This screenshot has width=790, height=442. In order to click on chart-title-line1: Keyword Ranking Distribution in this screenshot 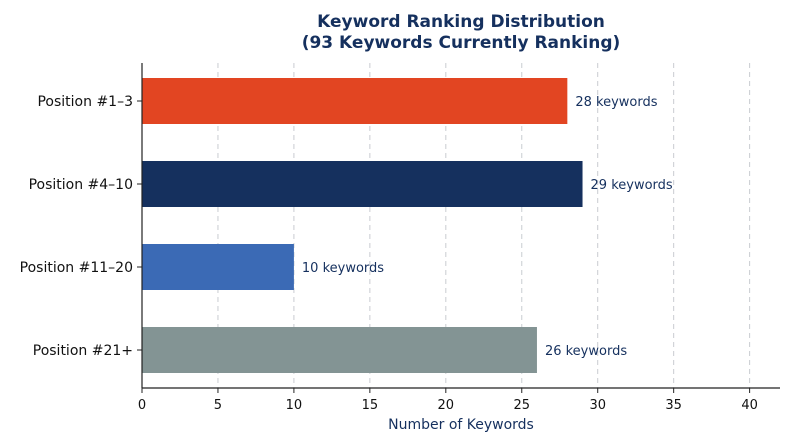, I will do `click(461, 22)`.